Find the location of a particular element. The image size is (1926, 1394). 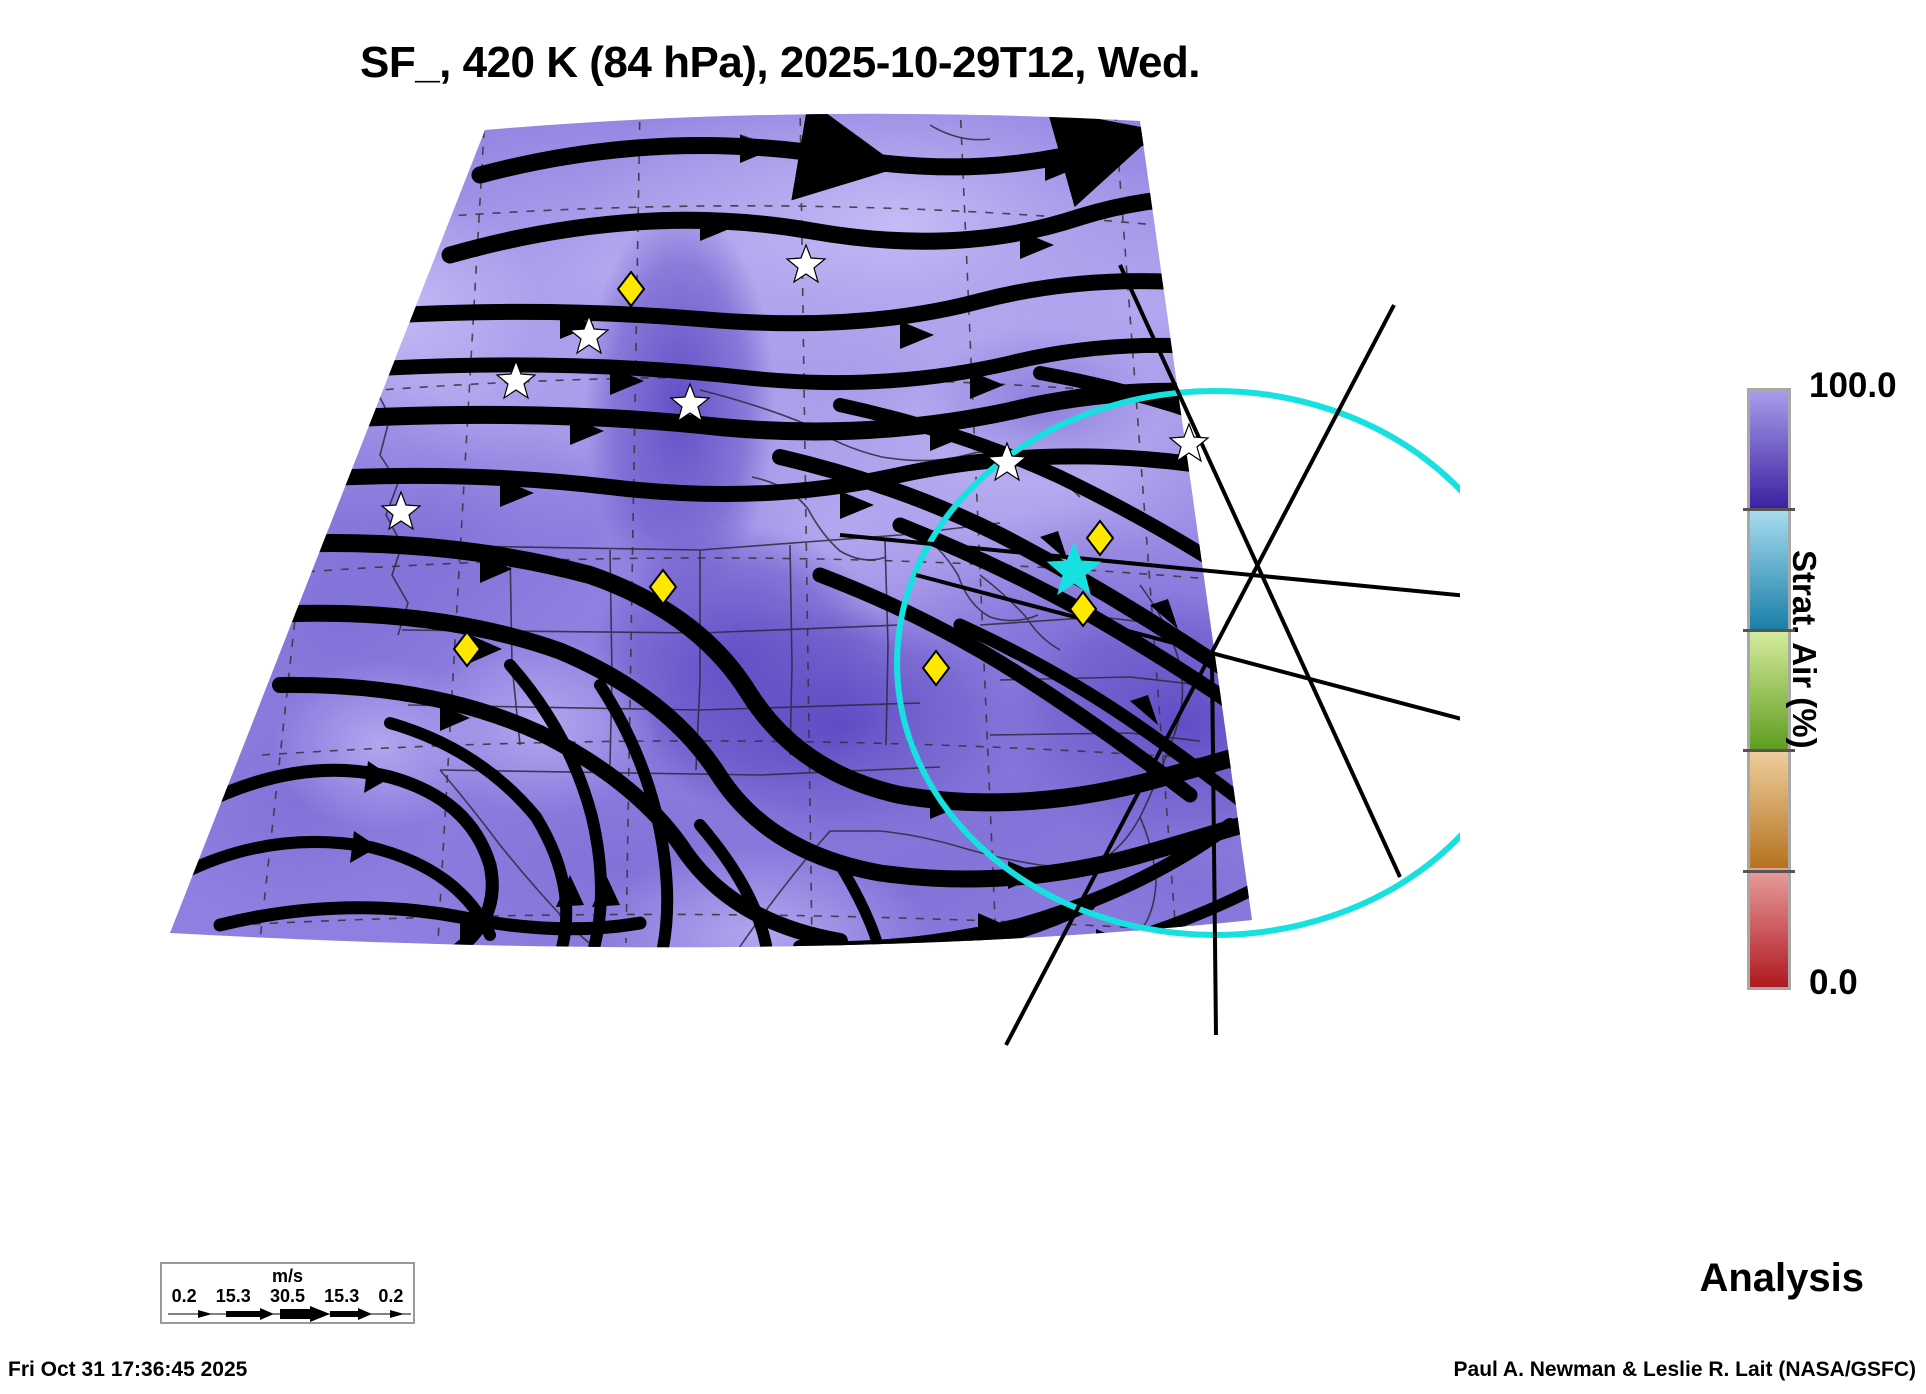

wind-scale-arrows is located at coordinates (289, 1314).